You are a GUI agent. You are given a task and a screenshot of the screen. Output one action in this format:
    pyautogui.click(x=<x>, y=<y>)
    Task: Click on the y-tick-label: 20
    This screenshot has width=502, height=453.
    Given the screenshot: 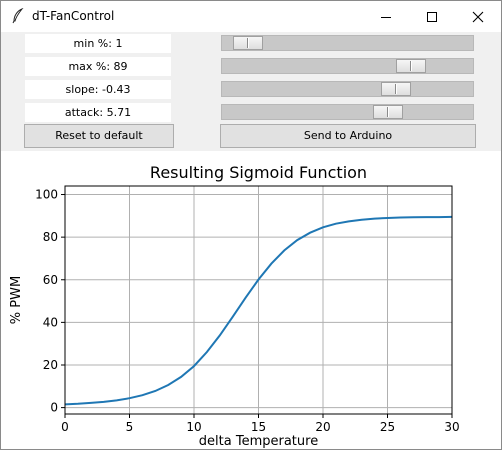 What is the action you would take?
    pyautogui.click(x=50, y=365)
    